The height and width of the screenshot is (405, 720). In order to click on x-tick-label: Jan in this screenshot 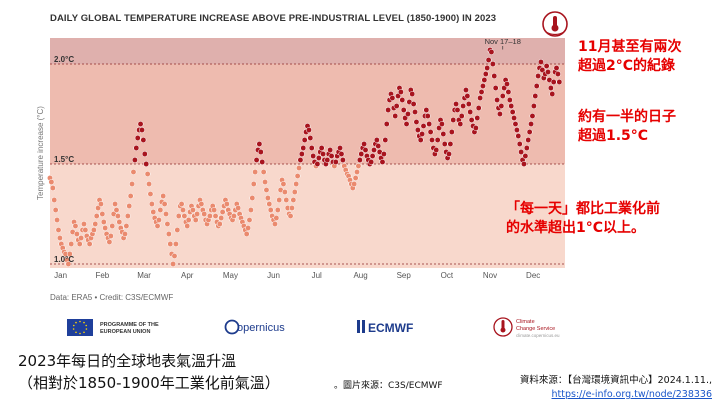, I will do `click(60, 275)`.